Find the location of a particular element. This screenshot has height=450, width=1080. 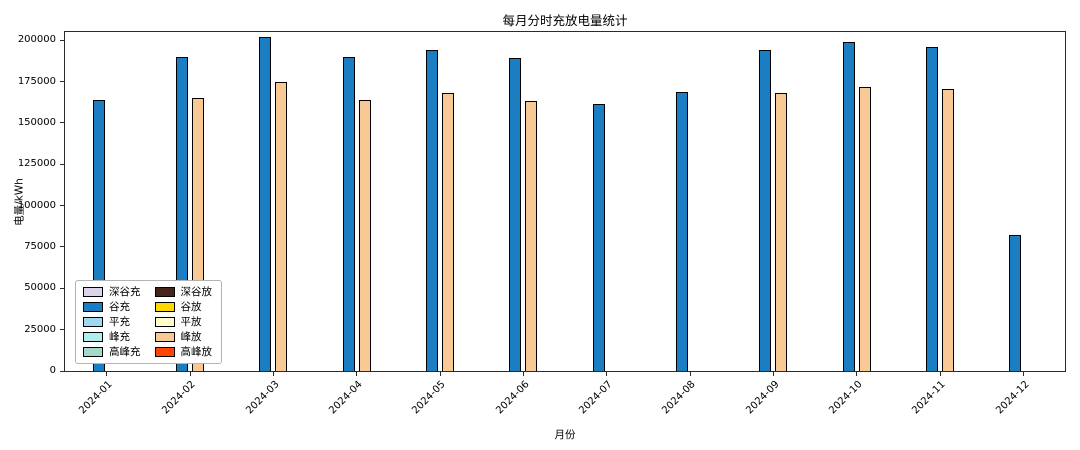

legend-item-深谷充: 深谷充 is located at coordinates (112, 292).